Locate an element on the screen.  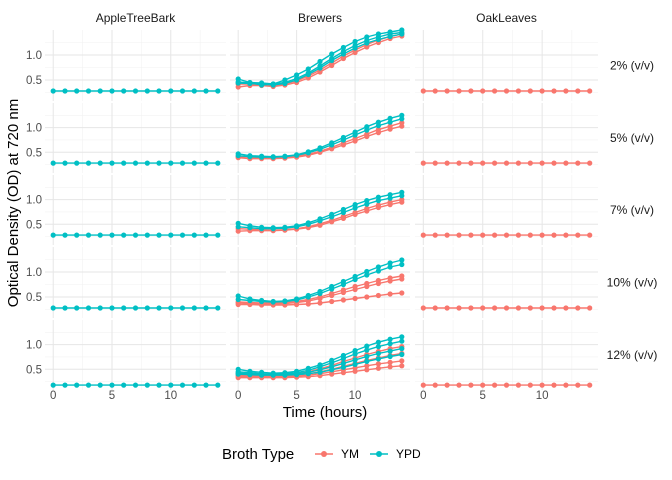
strip-label-oakleaves: OakLeaves is located at coordinates (506, 18).